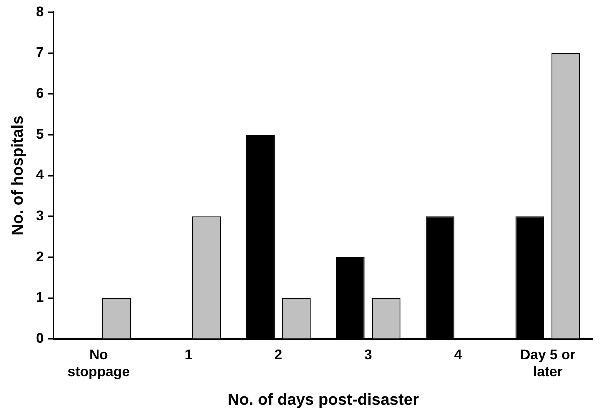  What do you see at coordinates (99, 363) in the screenshot?
I see `x-tick-label: No stoppage` at bounding box center [99, 363].